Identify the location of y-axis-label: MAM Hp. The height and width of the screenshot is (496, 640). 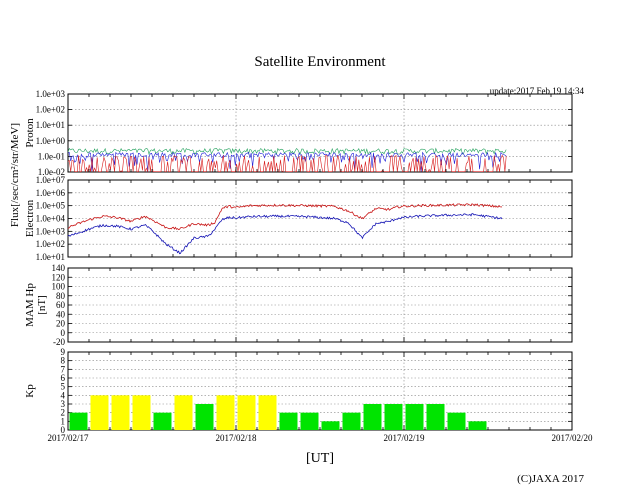
(30, 305).